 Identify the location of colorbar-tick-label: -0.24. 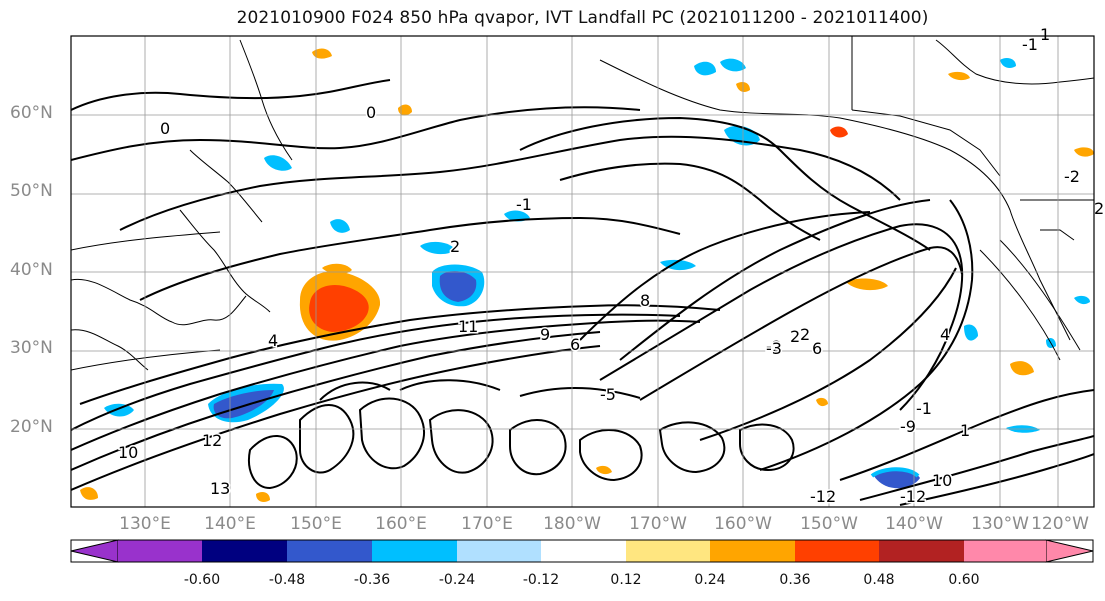
(457, 580).